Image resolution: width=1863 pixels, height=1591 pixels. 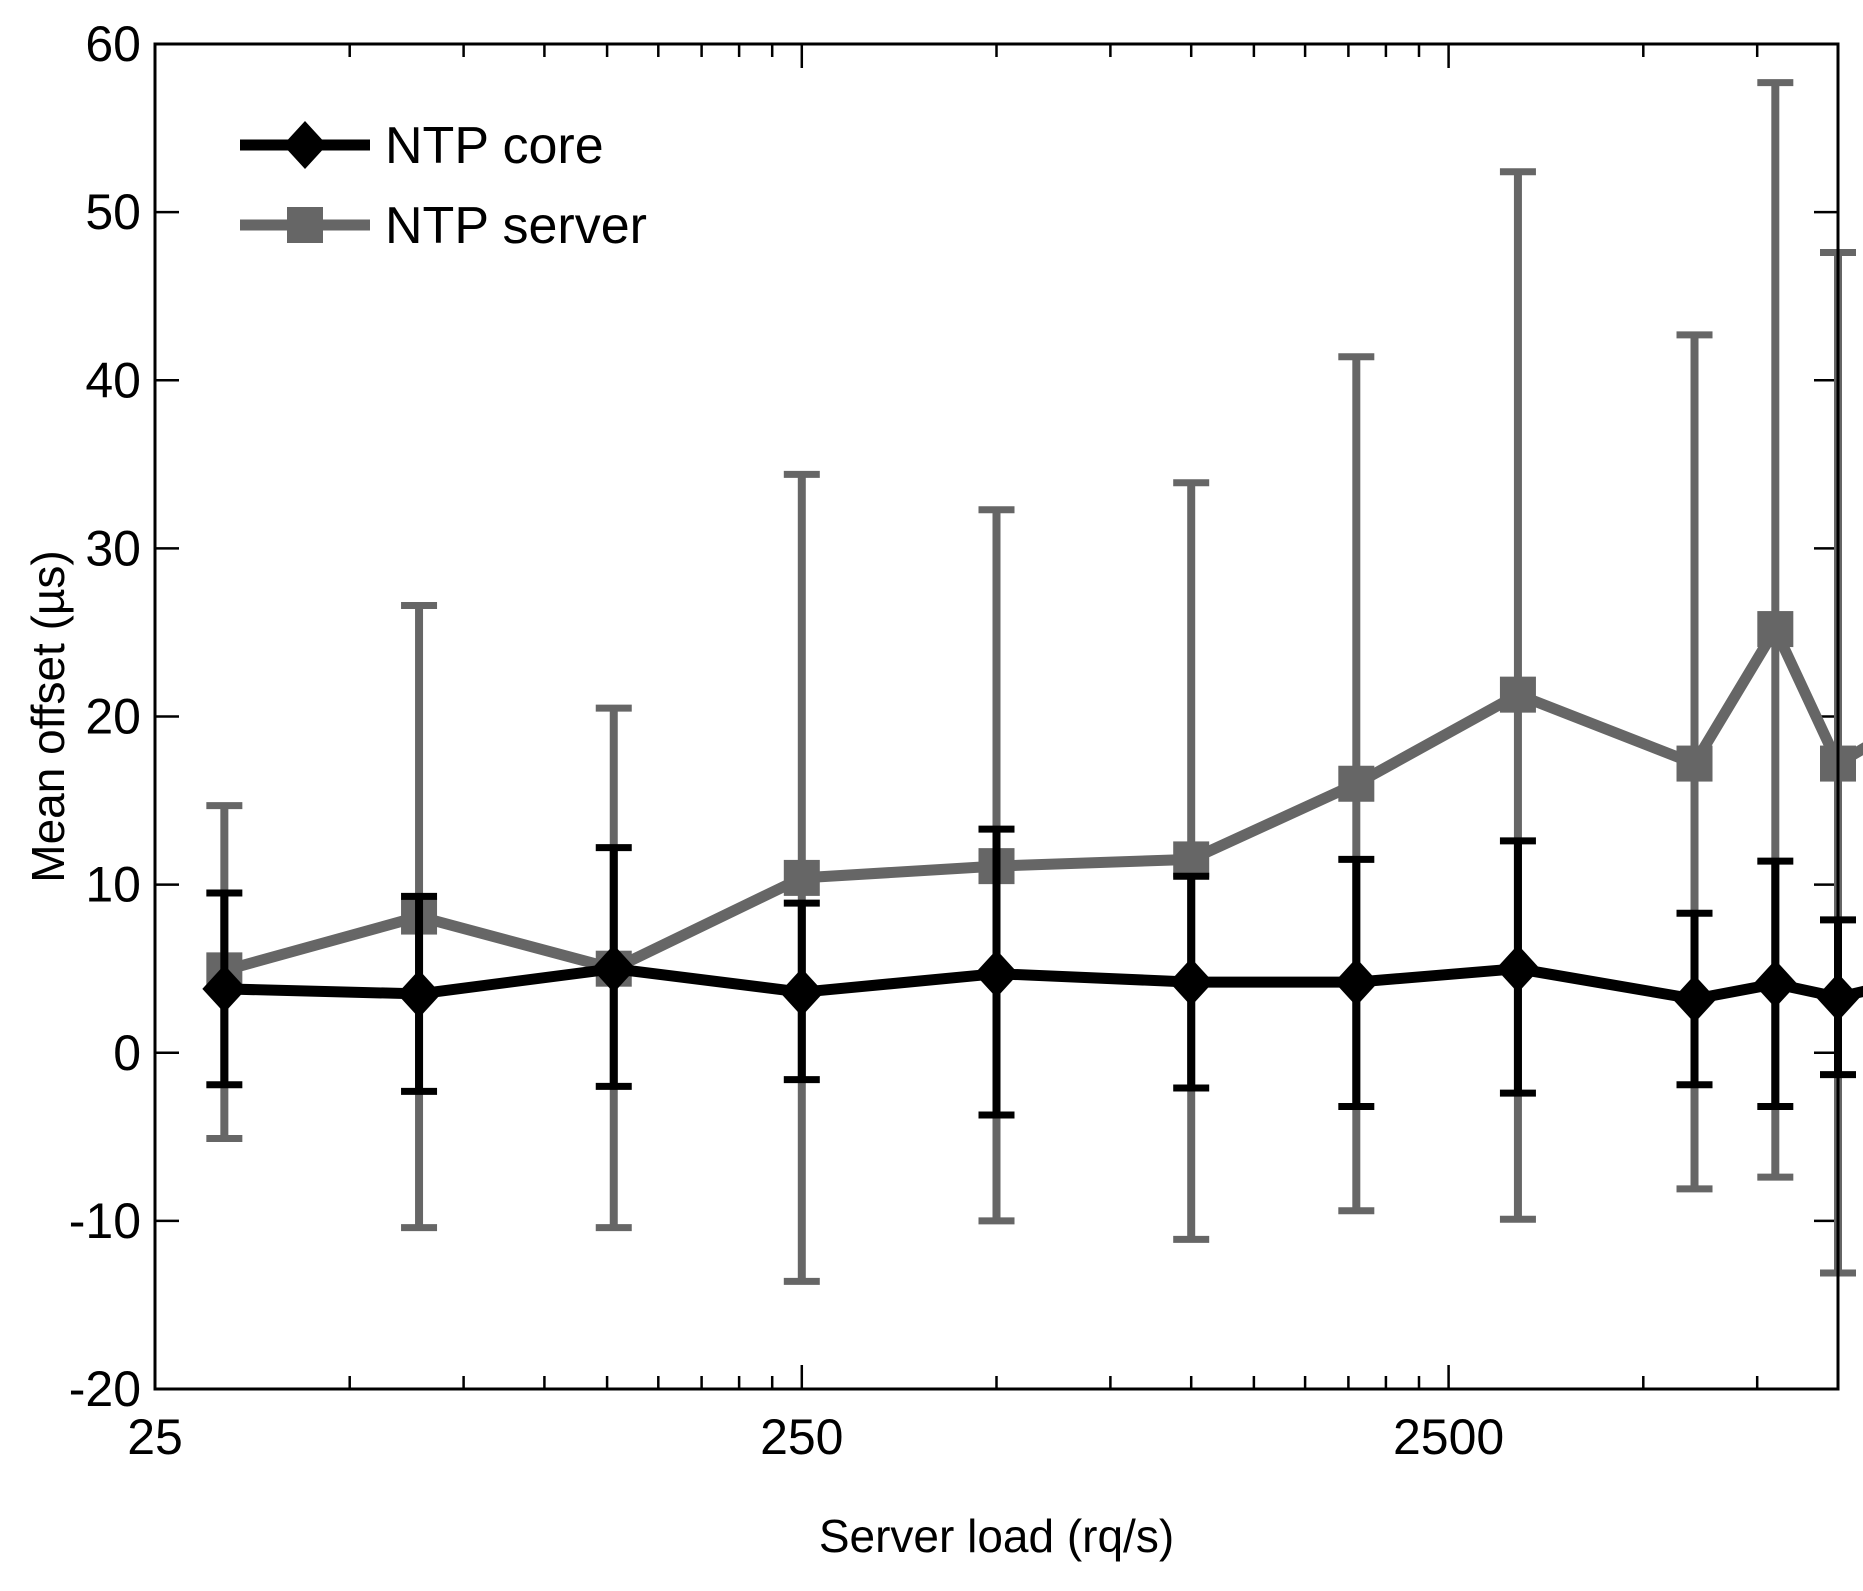 What do you see at coordinates (113, 885) in the screenshot?
I see `y-tick-label: 10` at bounding box center [113, 885].